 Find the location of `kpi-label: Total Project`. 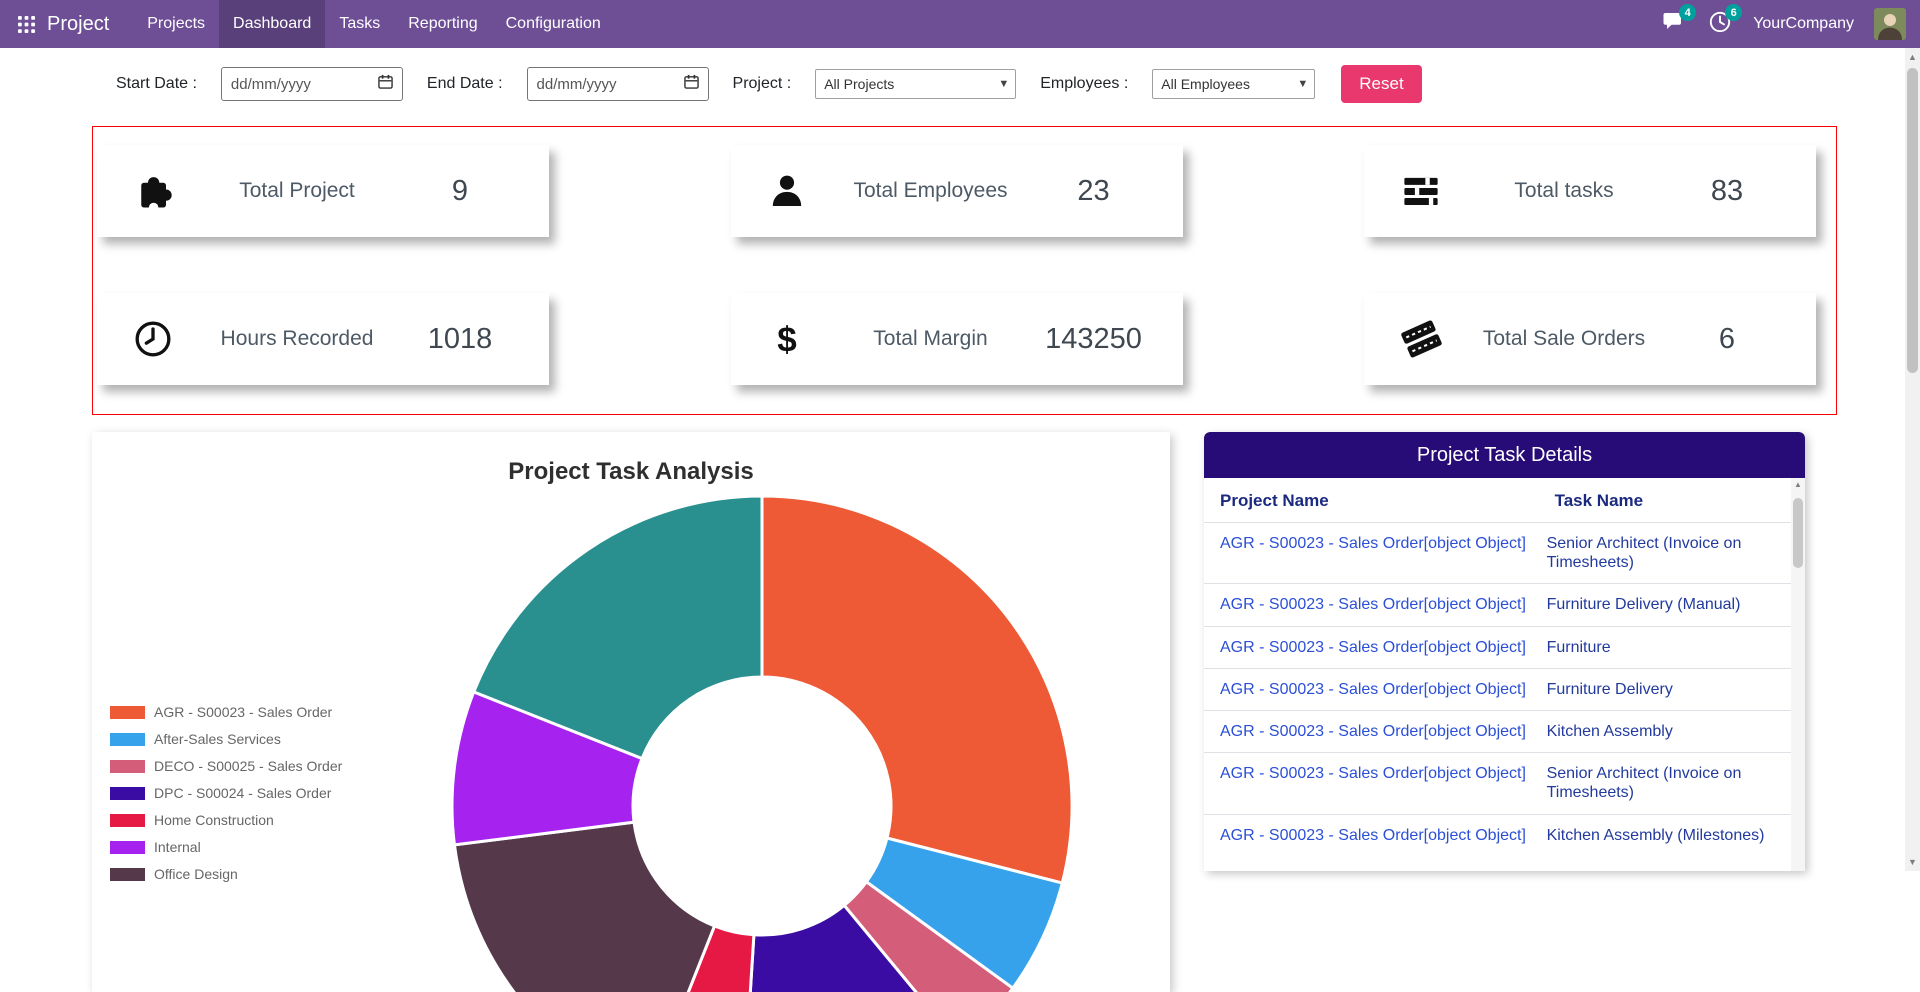

kpi-label: Total Project is located at coordinates (297, 190).